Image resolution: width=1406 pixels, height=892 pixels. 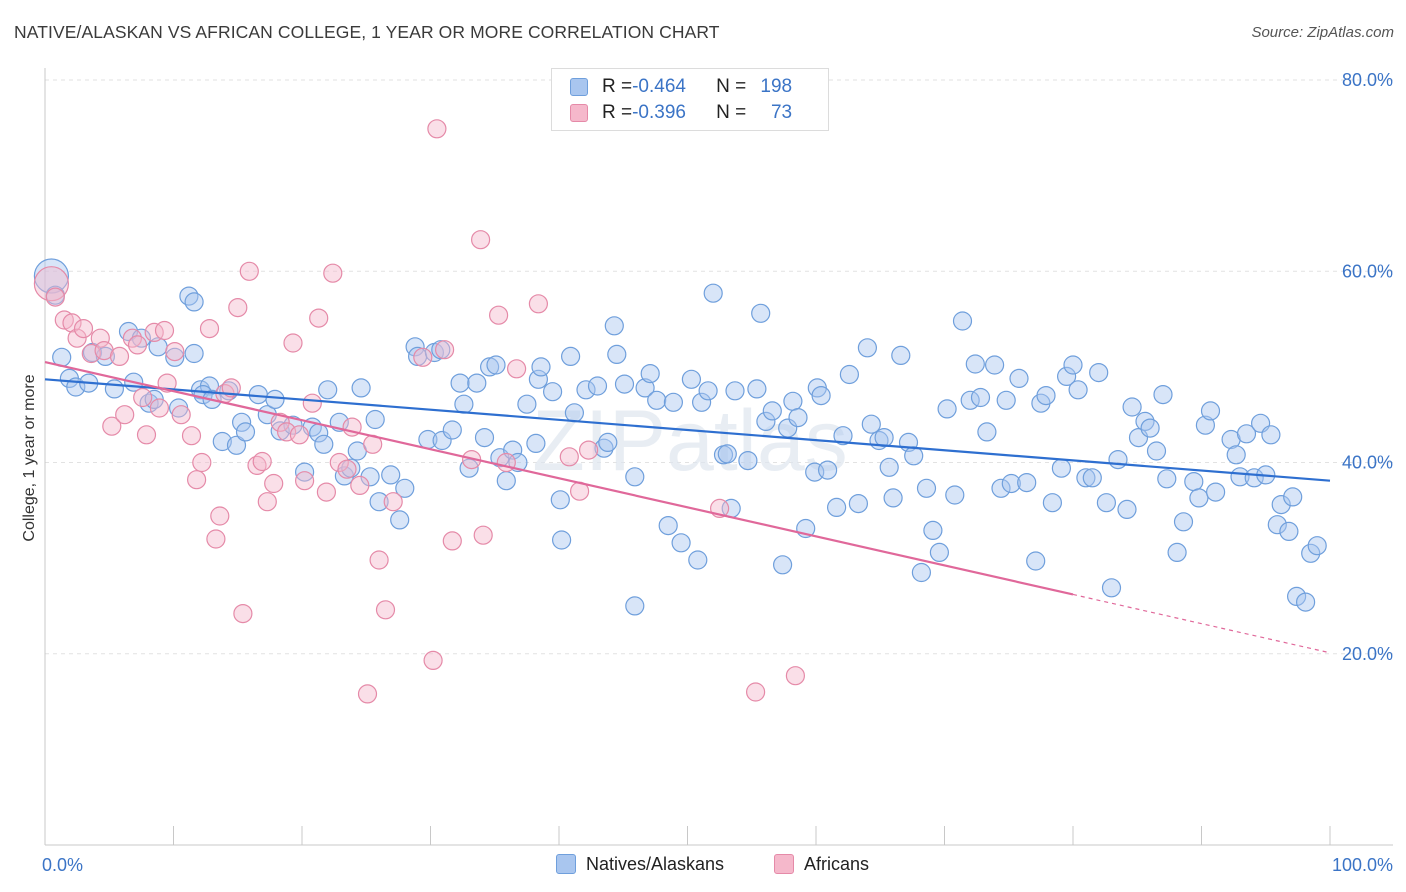 What do you see at coordinates (731, 112) in the screenshot?
I see `legend-n-label: N =` at bounding box center [731, 112].